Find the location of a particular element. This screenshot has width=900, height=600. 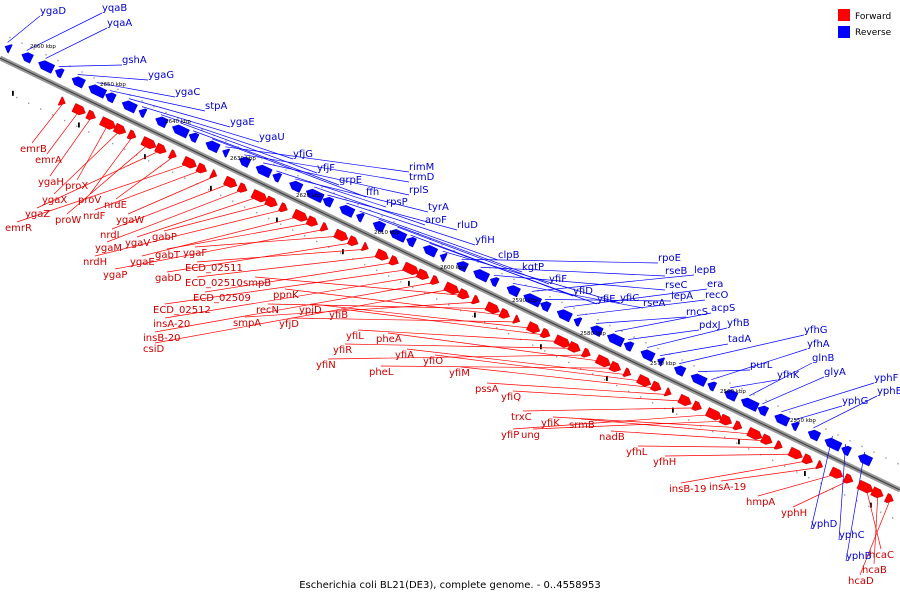

gene-label-reverse: rncS is located at coordinates (697, 312).